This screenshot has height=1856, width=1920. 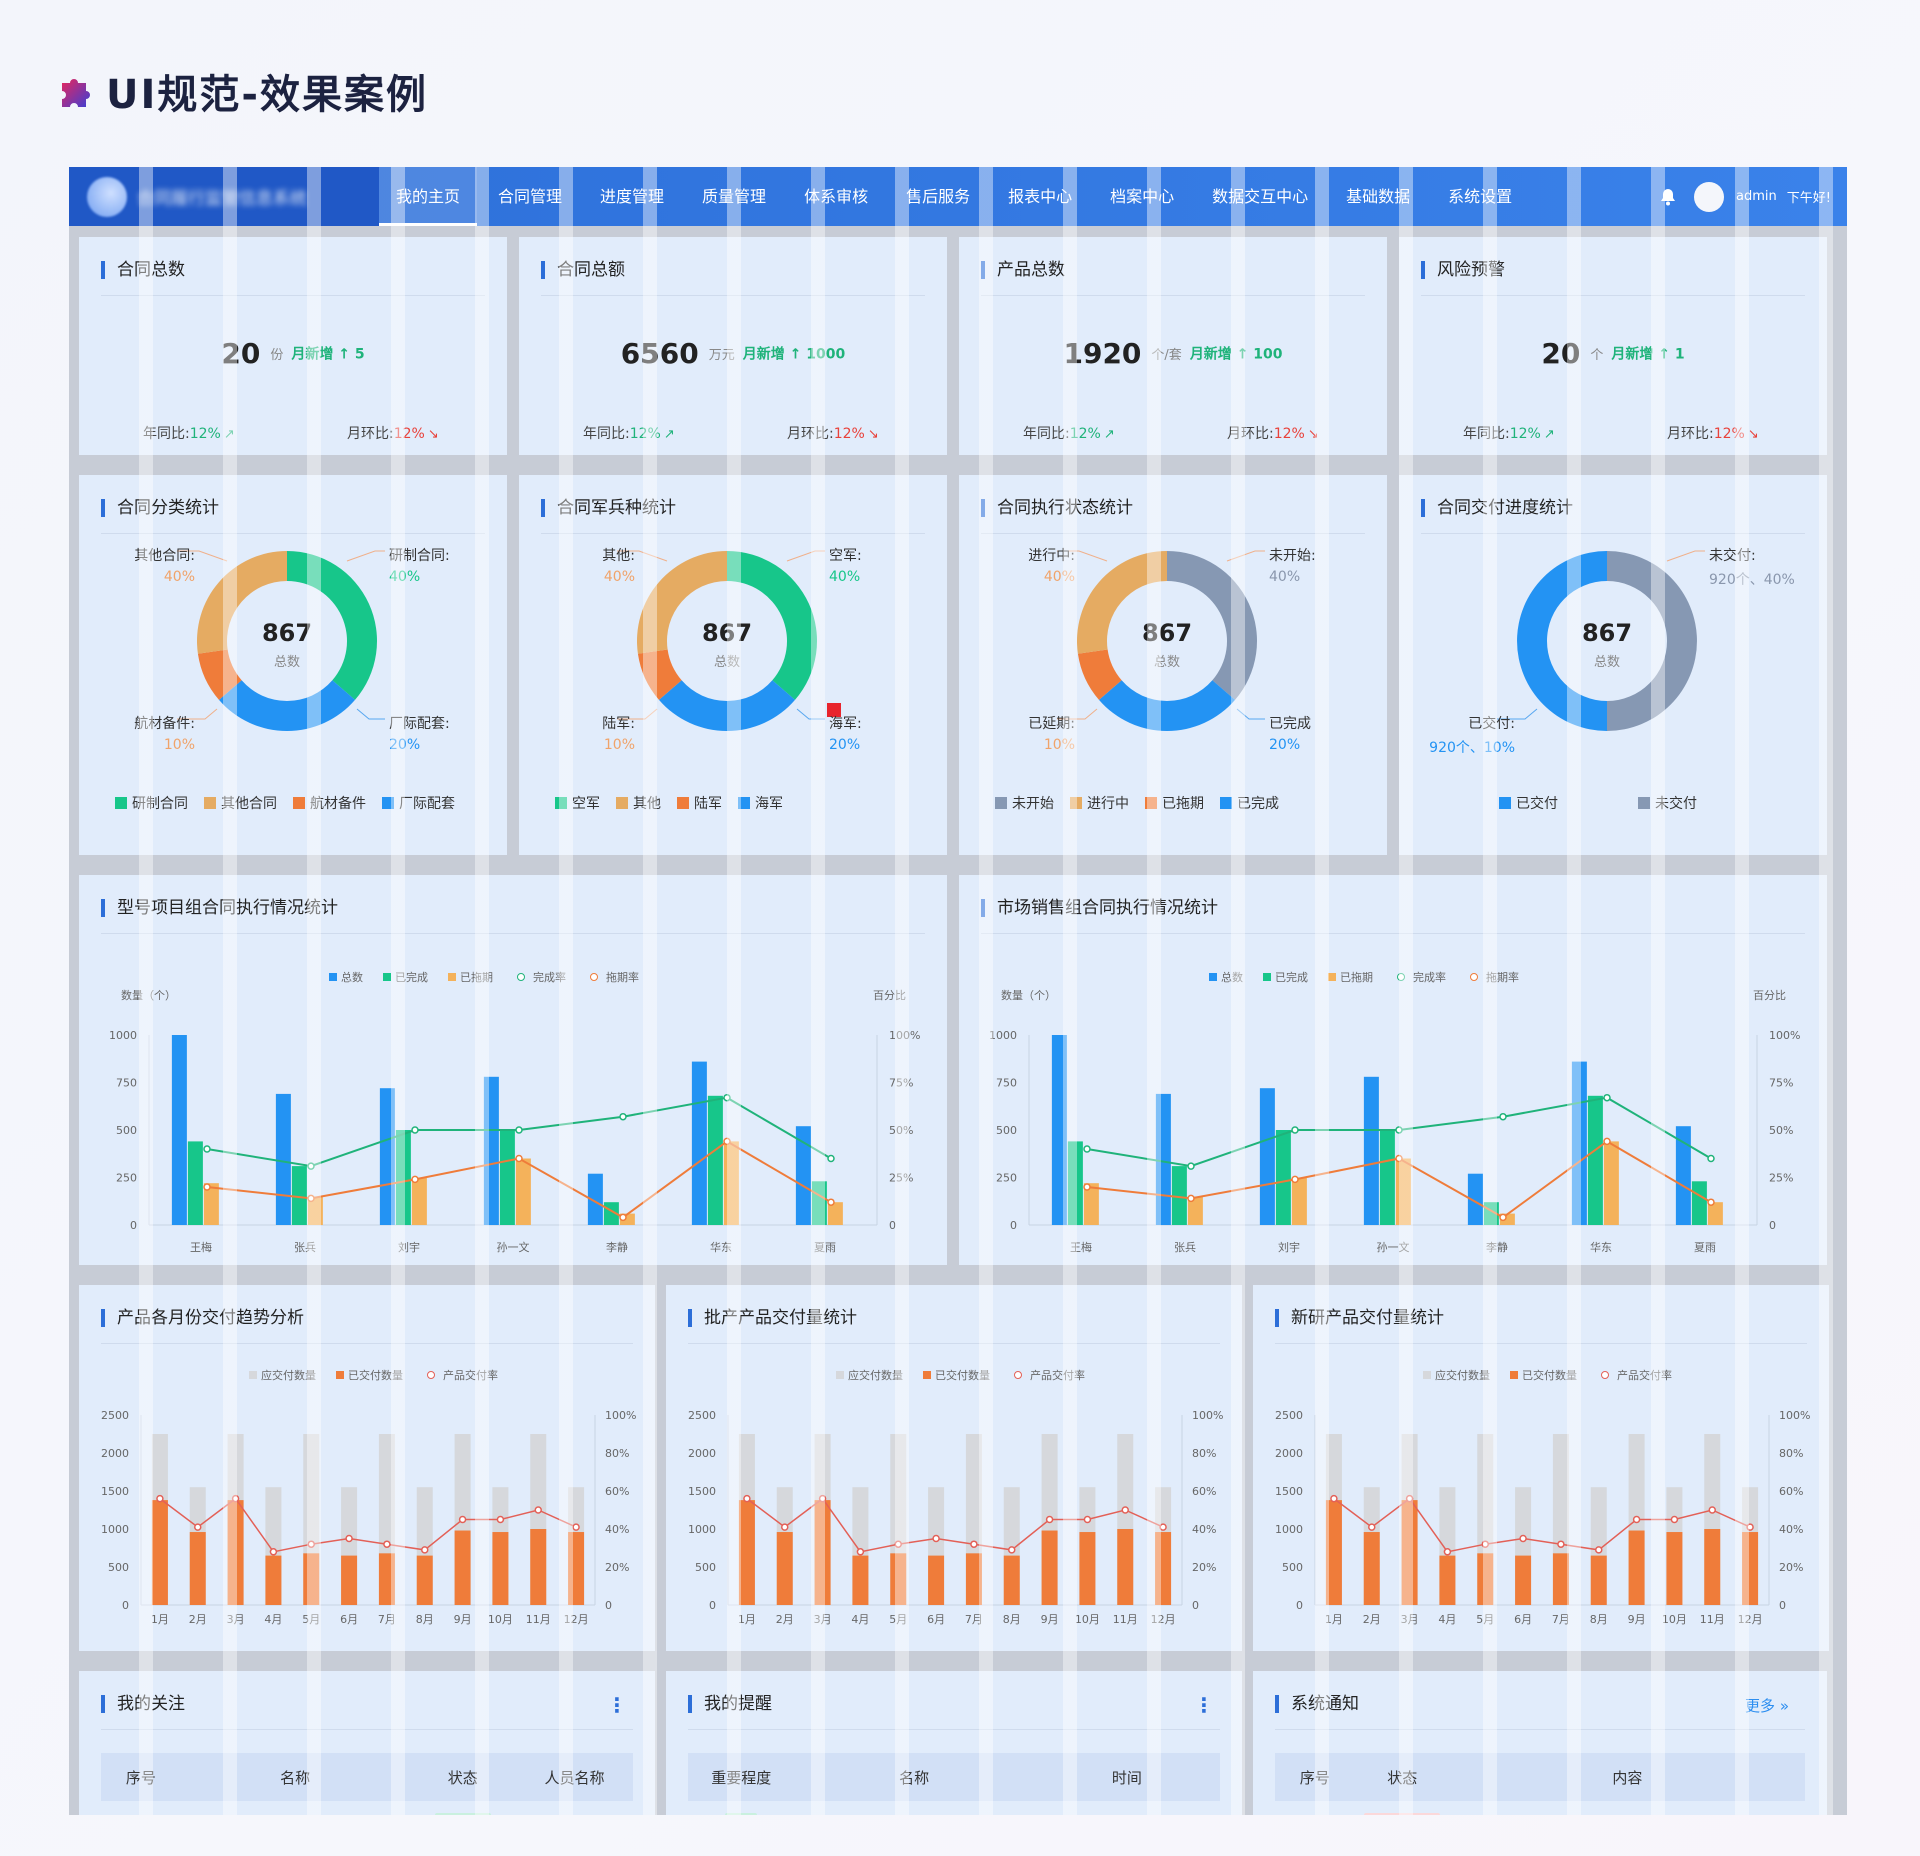 I want to click on nav-item: 基础数据, so click(x=1378, y=196).